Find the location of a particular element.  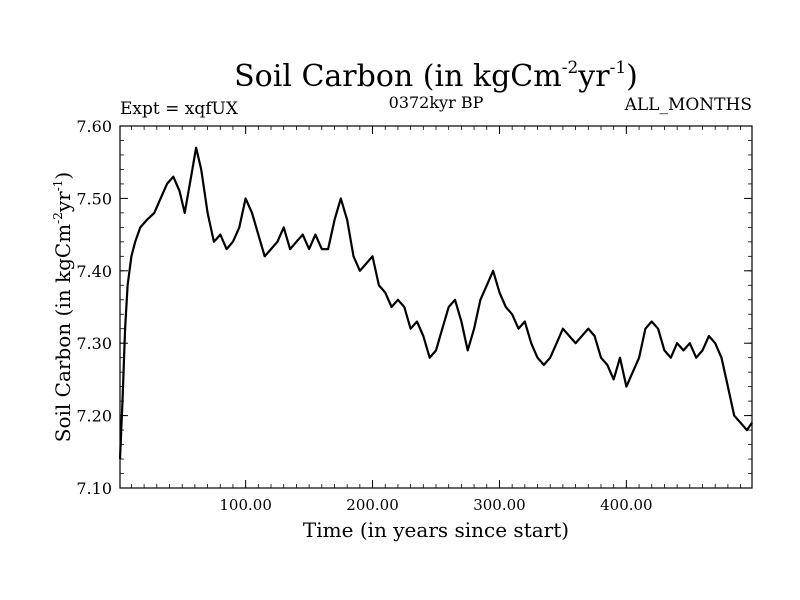

title-main: Soil Carbon (in kgCm is located at coordinates (398, 76).